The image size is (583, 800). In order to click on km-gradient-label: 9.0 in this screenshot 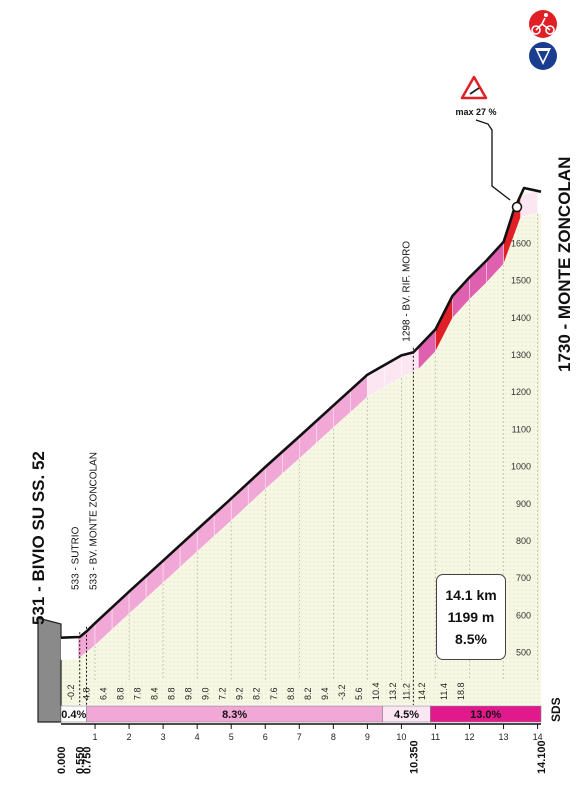, I will do `click(206, 693)`.